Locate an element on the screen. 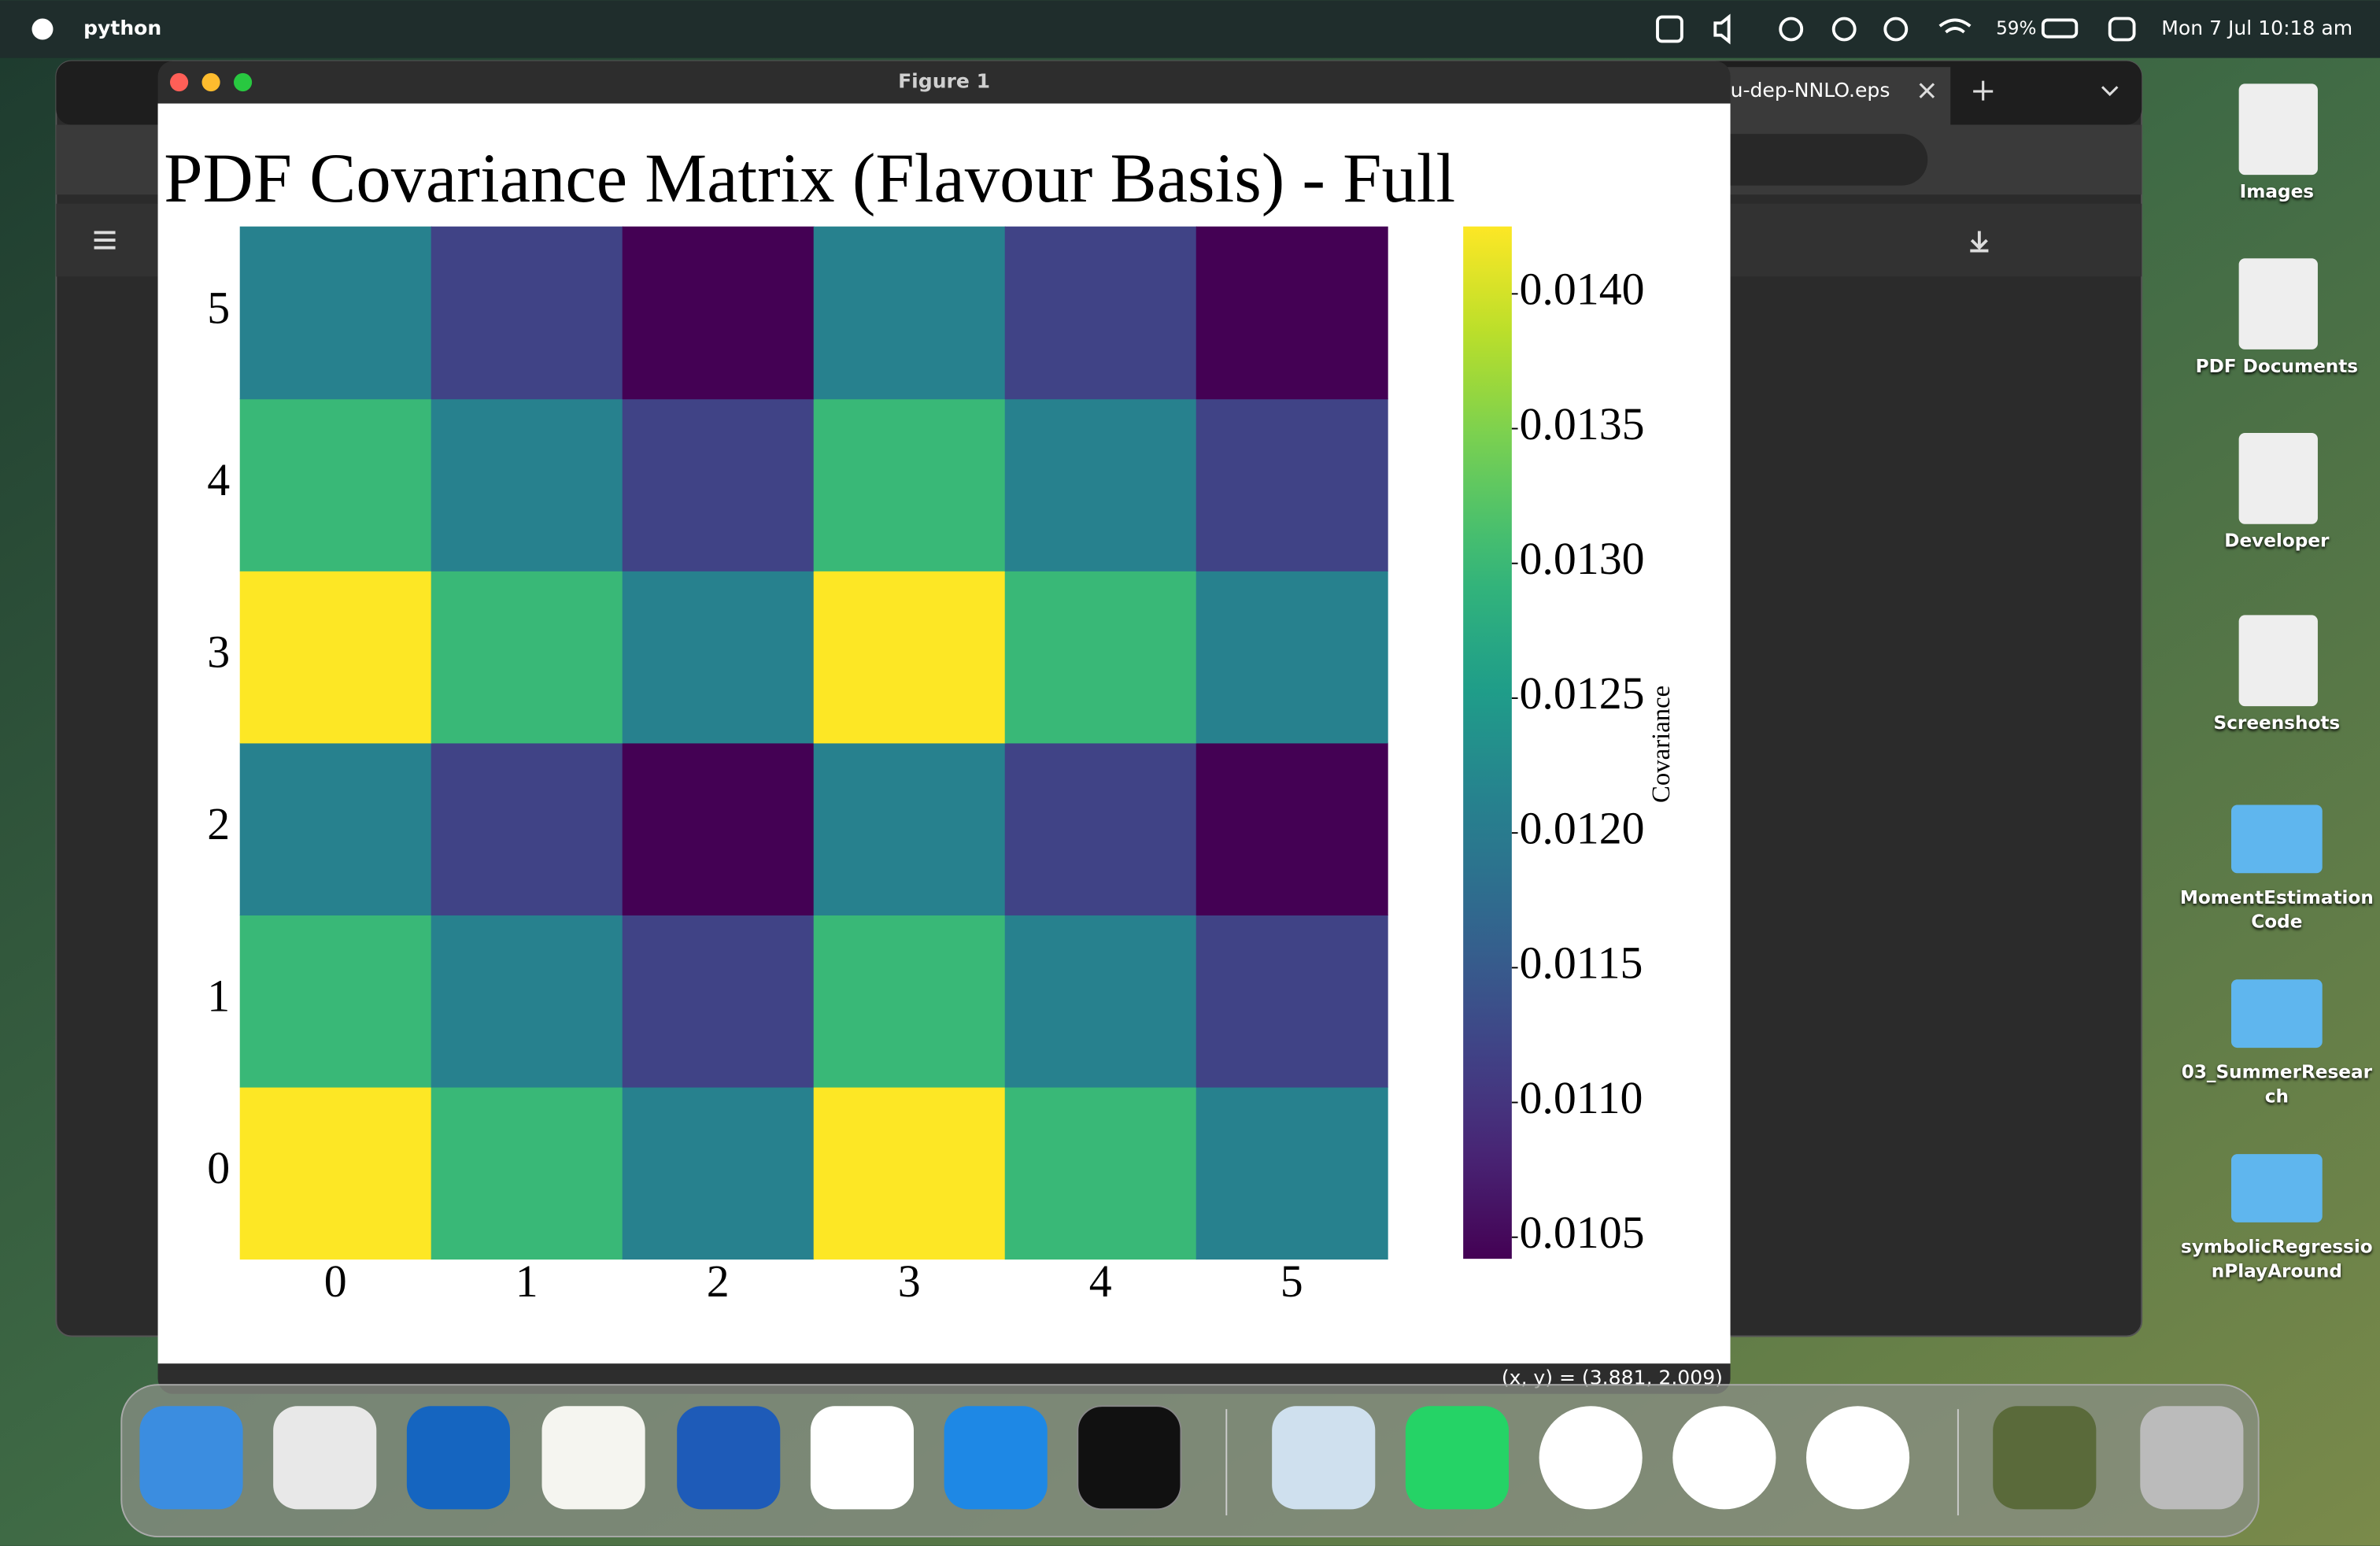  x-tick-label: 2 is located at coordinates (718, 1281).